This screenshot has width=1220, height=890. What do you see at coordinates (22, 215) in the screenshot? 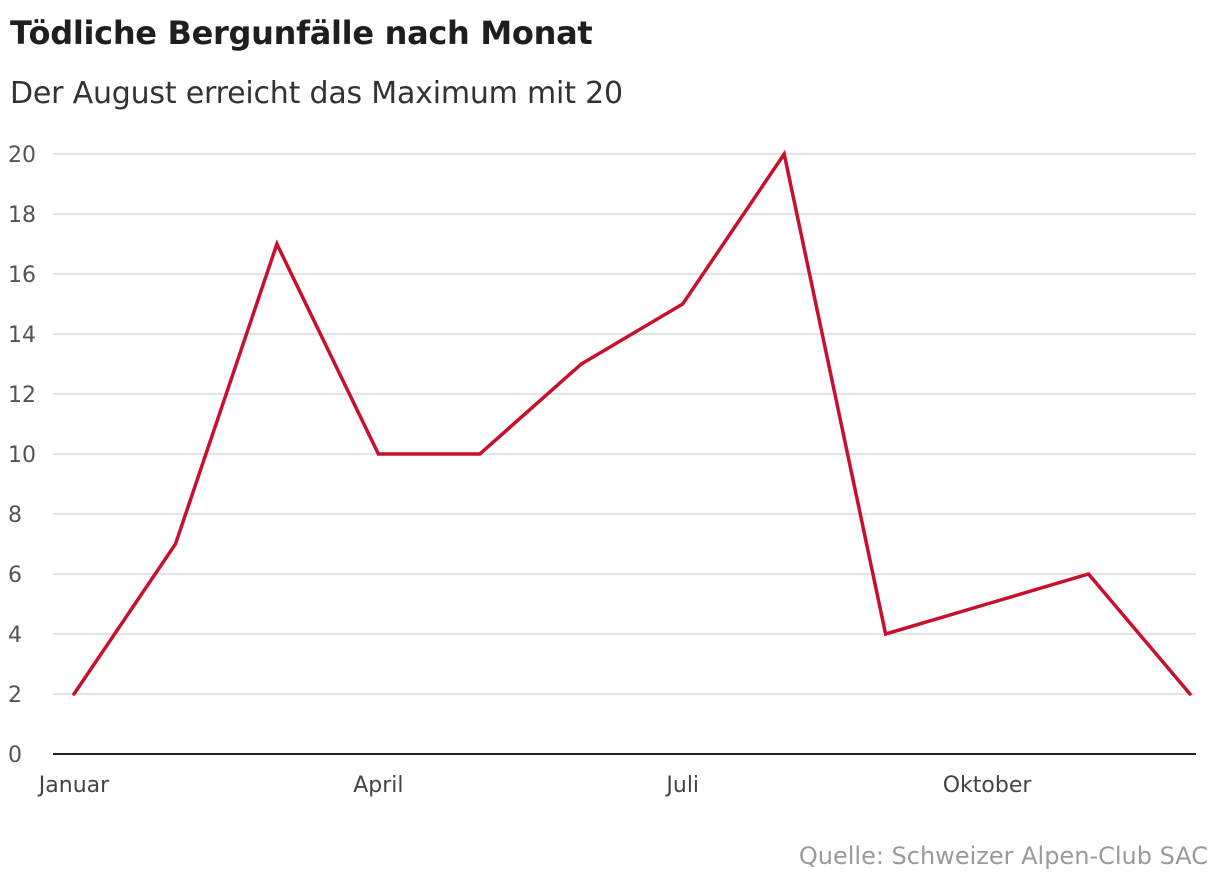
I see `y-tick-label: 18` at bounding box center [22, 215].